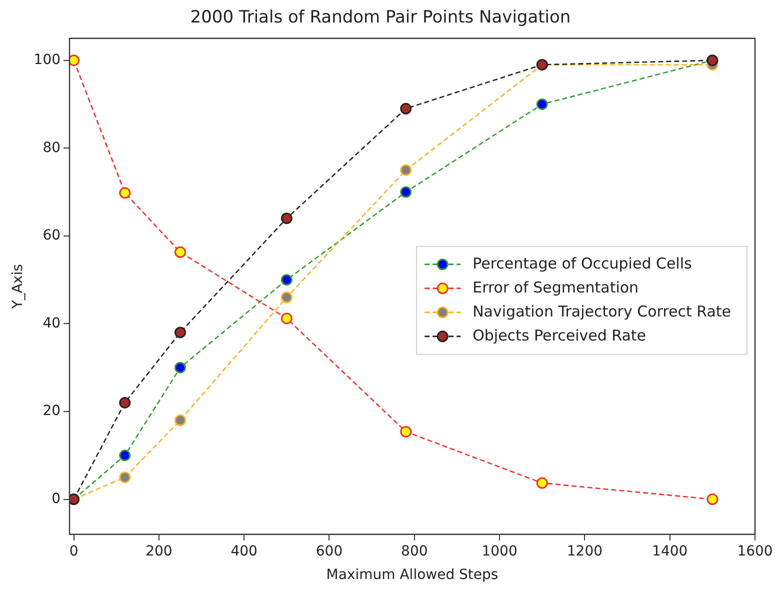 This screenshot has width=779, height=592. I want to click on legend-label: Objects Perceived Rate, so click(559, 335).